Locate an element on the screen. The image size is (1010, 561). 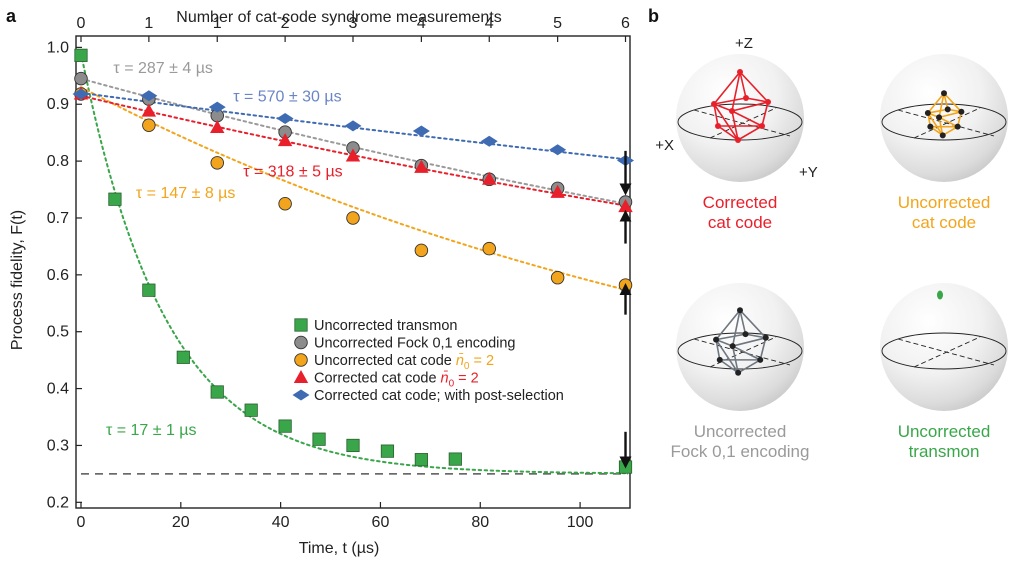
panel-b-letter: b is located at coordinates (653, 16).